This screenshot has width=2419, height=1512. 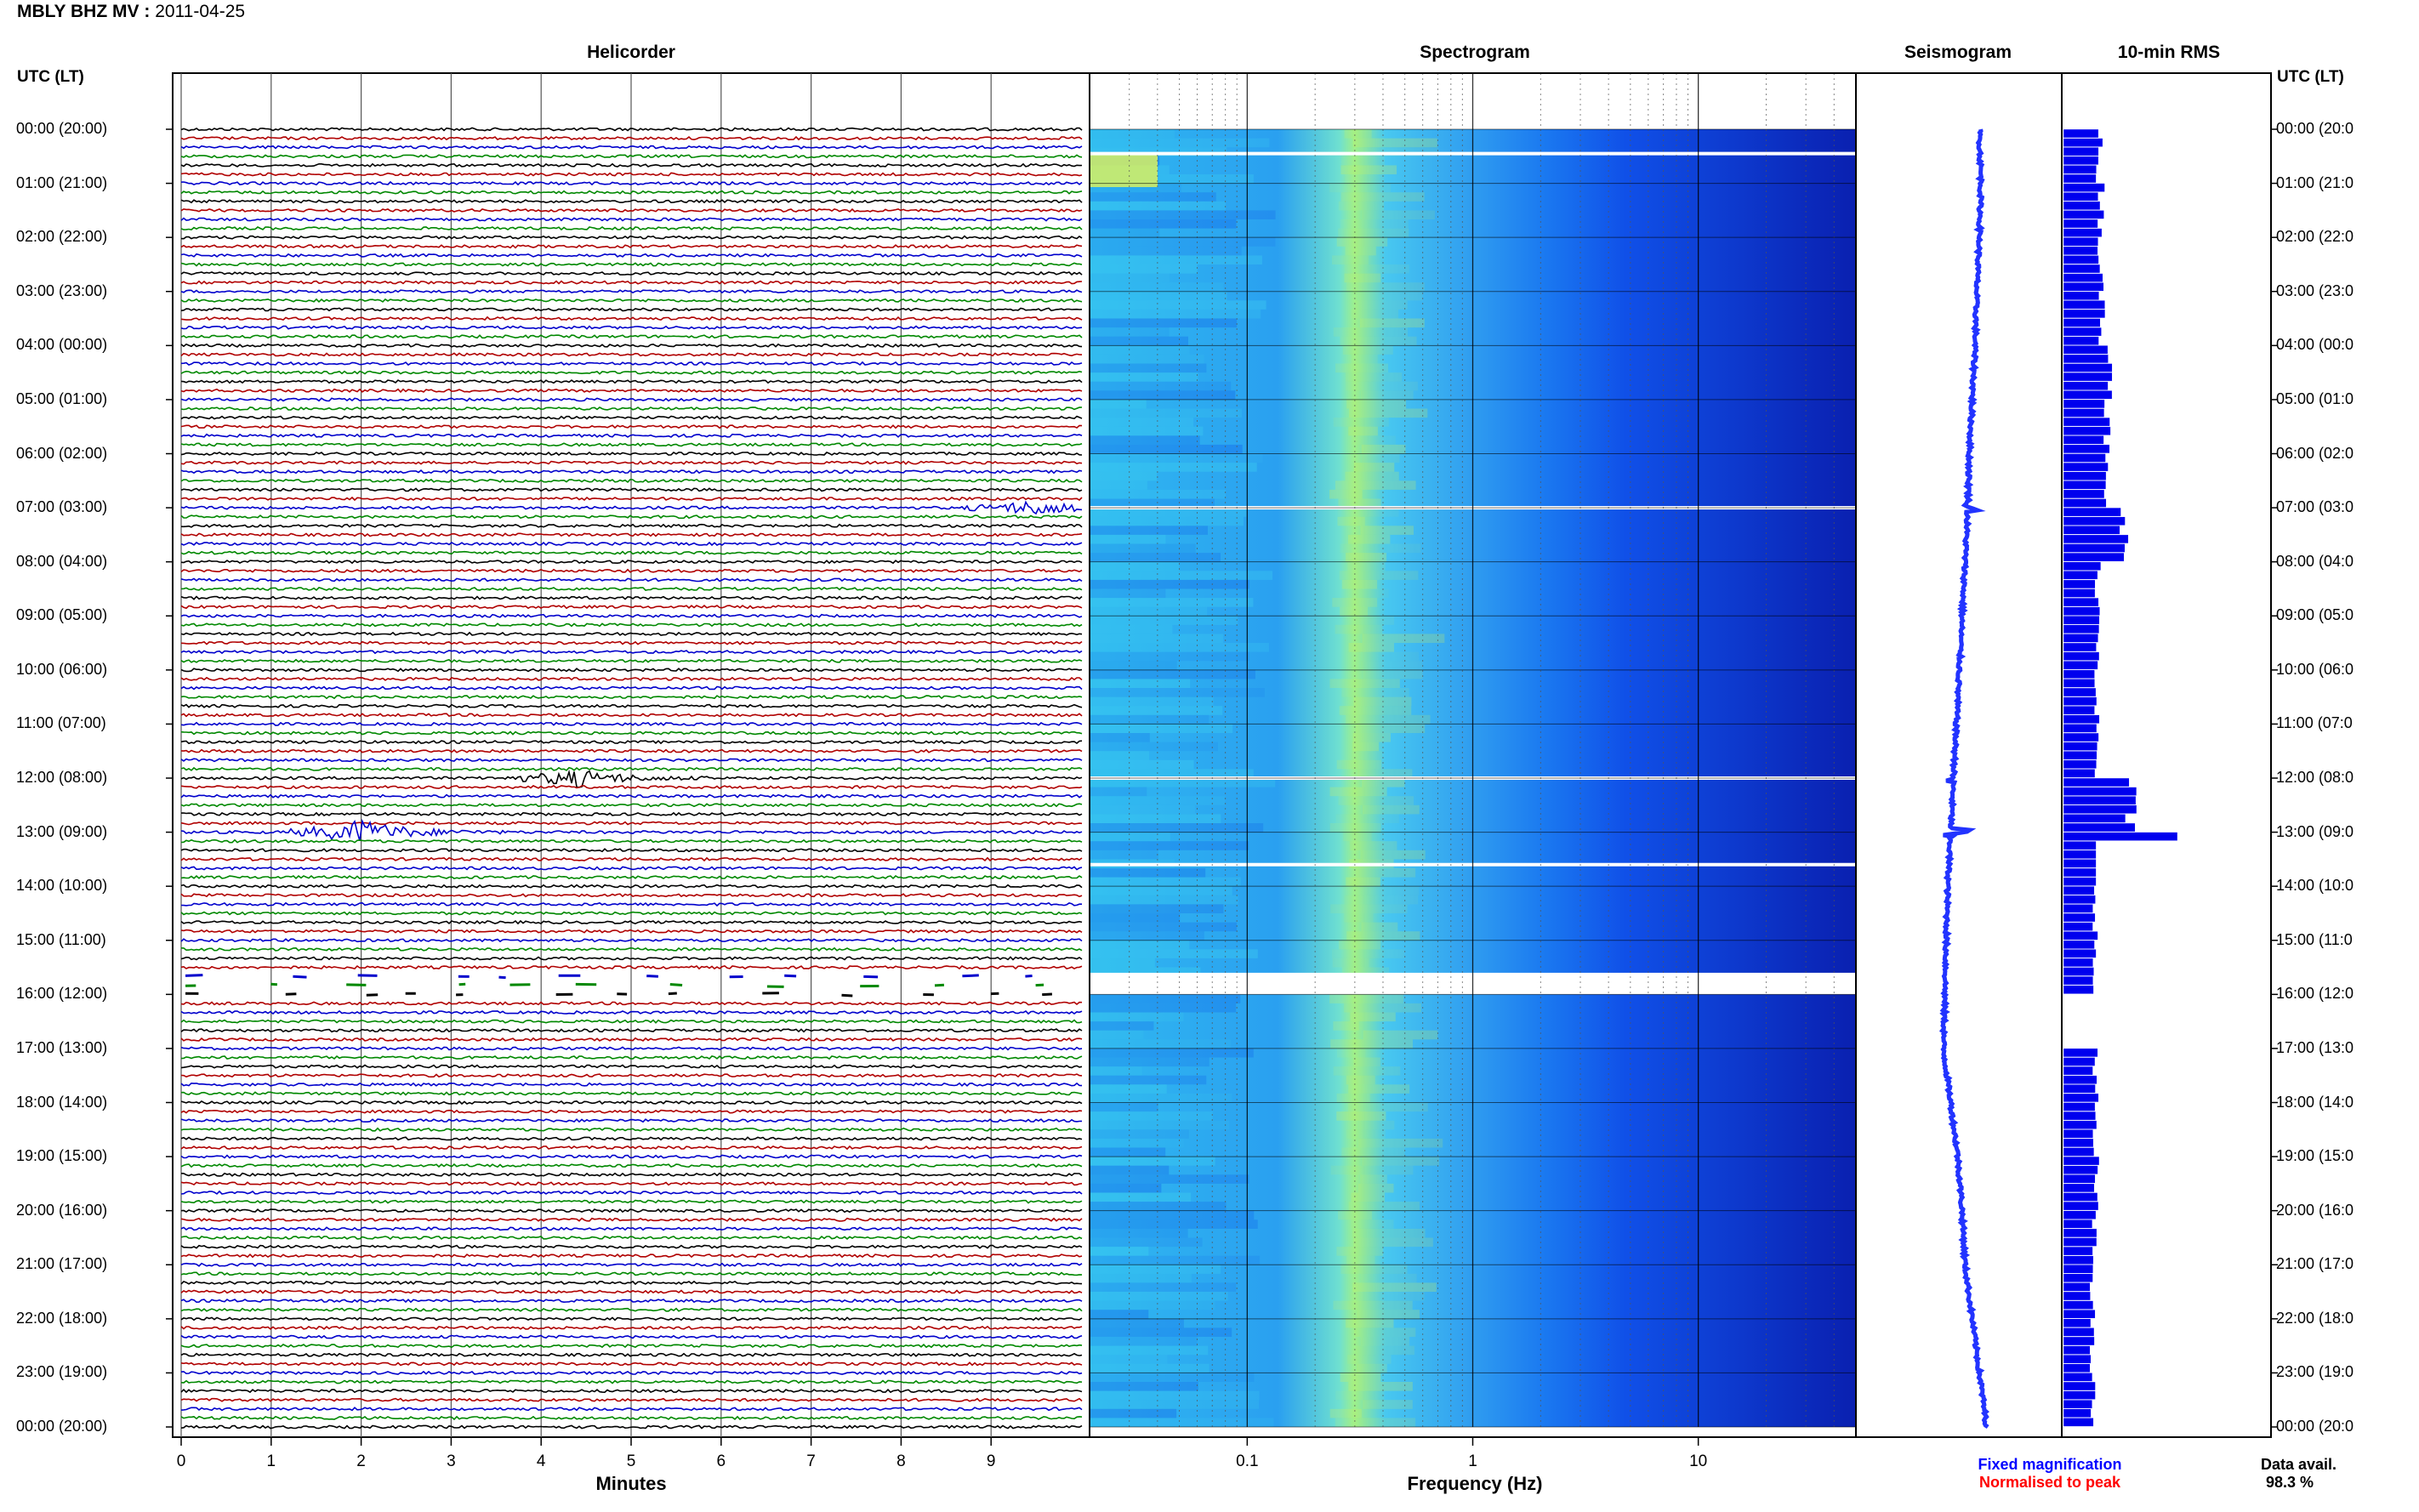 What do you see at coordinates (62, 290) in the screenshot?
I see `left-time-label: 03:00 (23:00)` at bounding box center [62, 290].